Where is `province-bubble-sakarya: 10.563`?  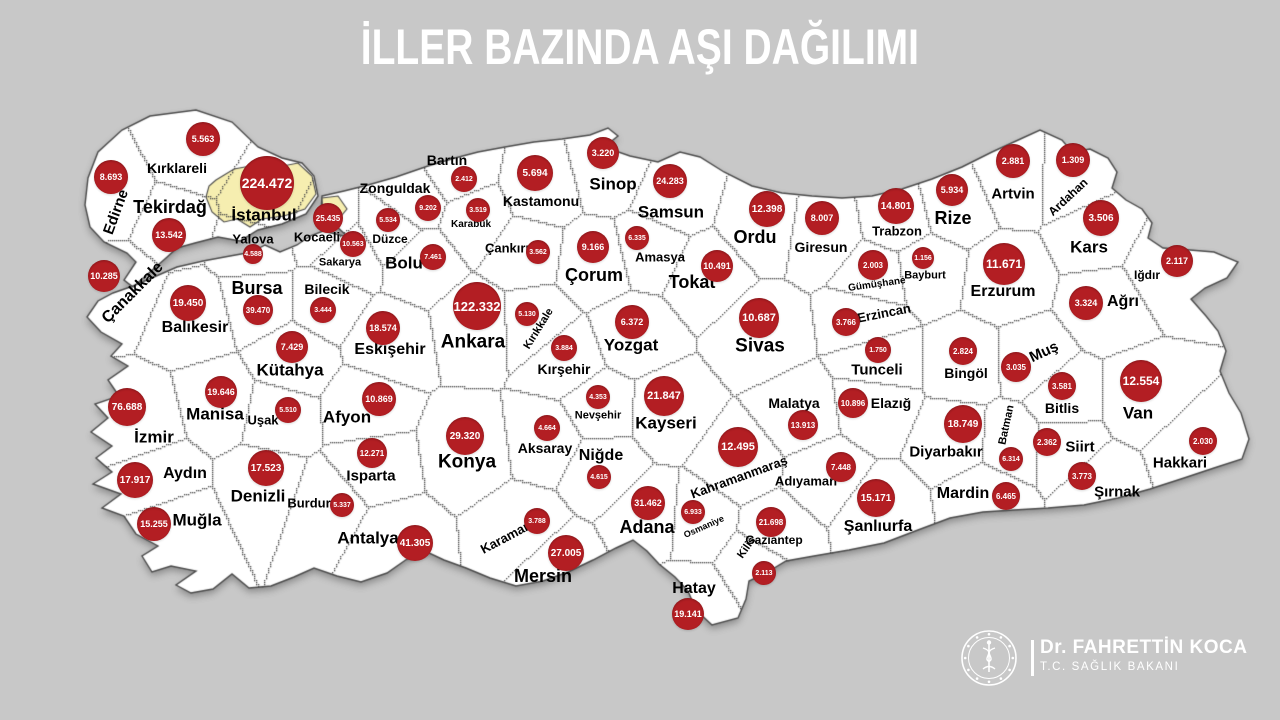
province-bubble-sakarya: 10.563 is located at coordinates (353, 244).